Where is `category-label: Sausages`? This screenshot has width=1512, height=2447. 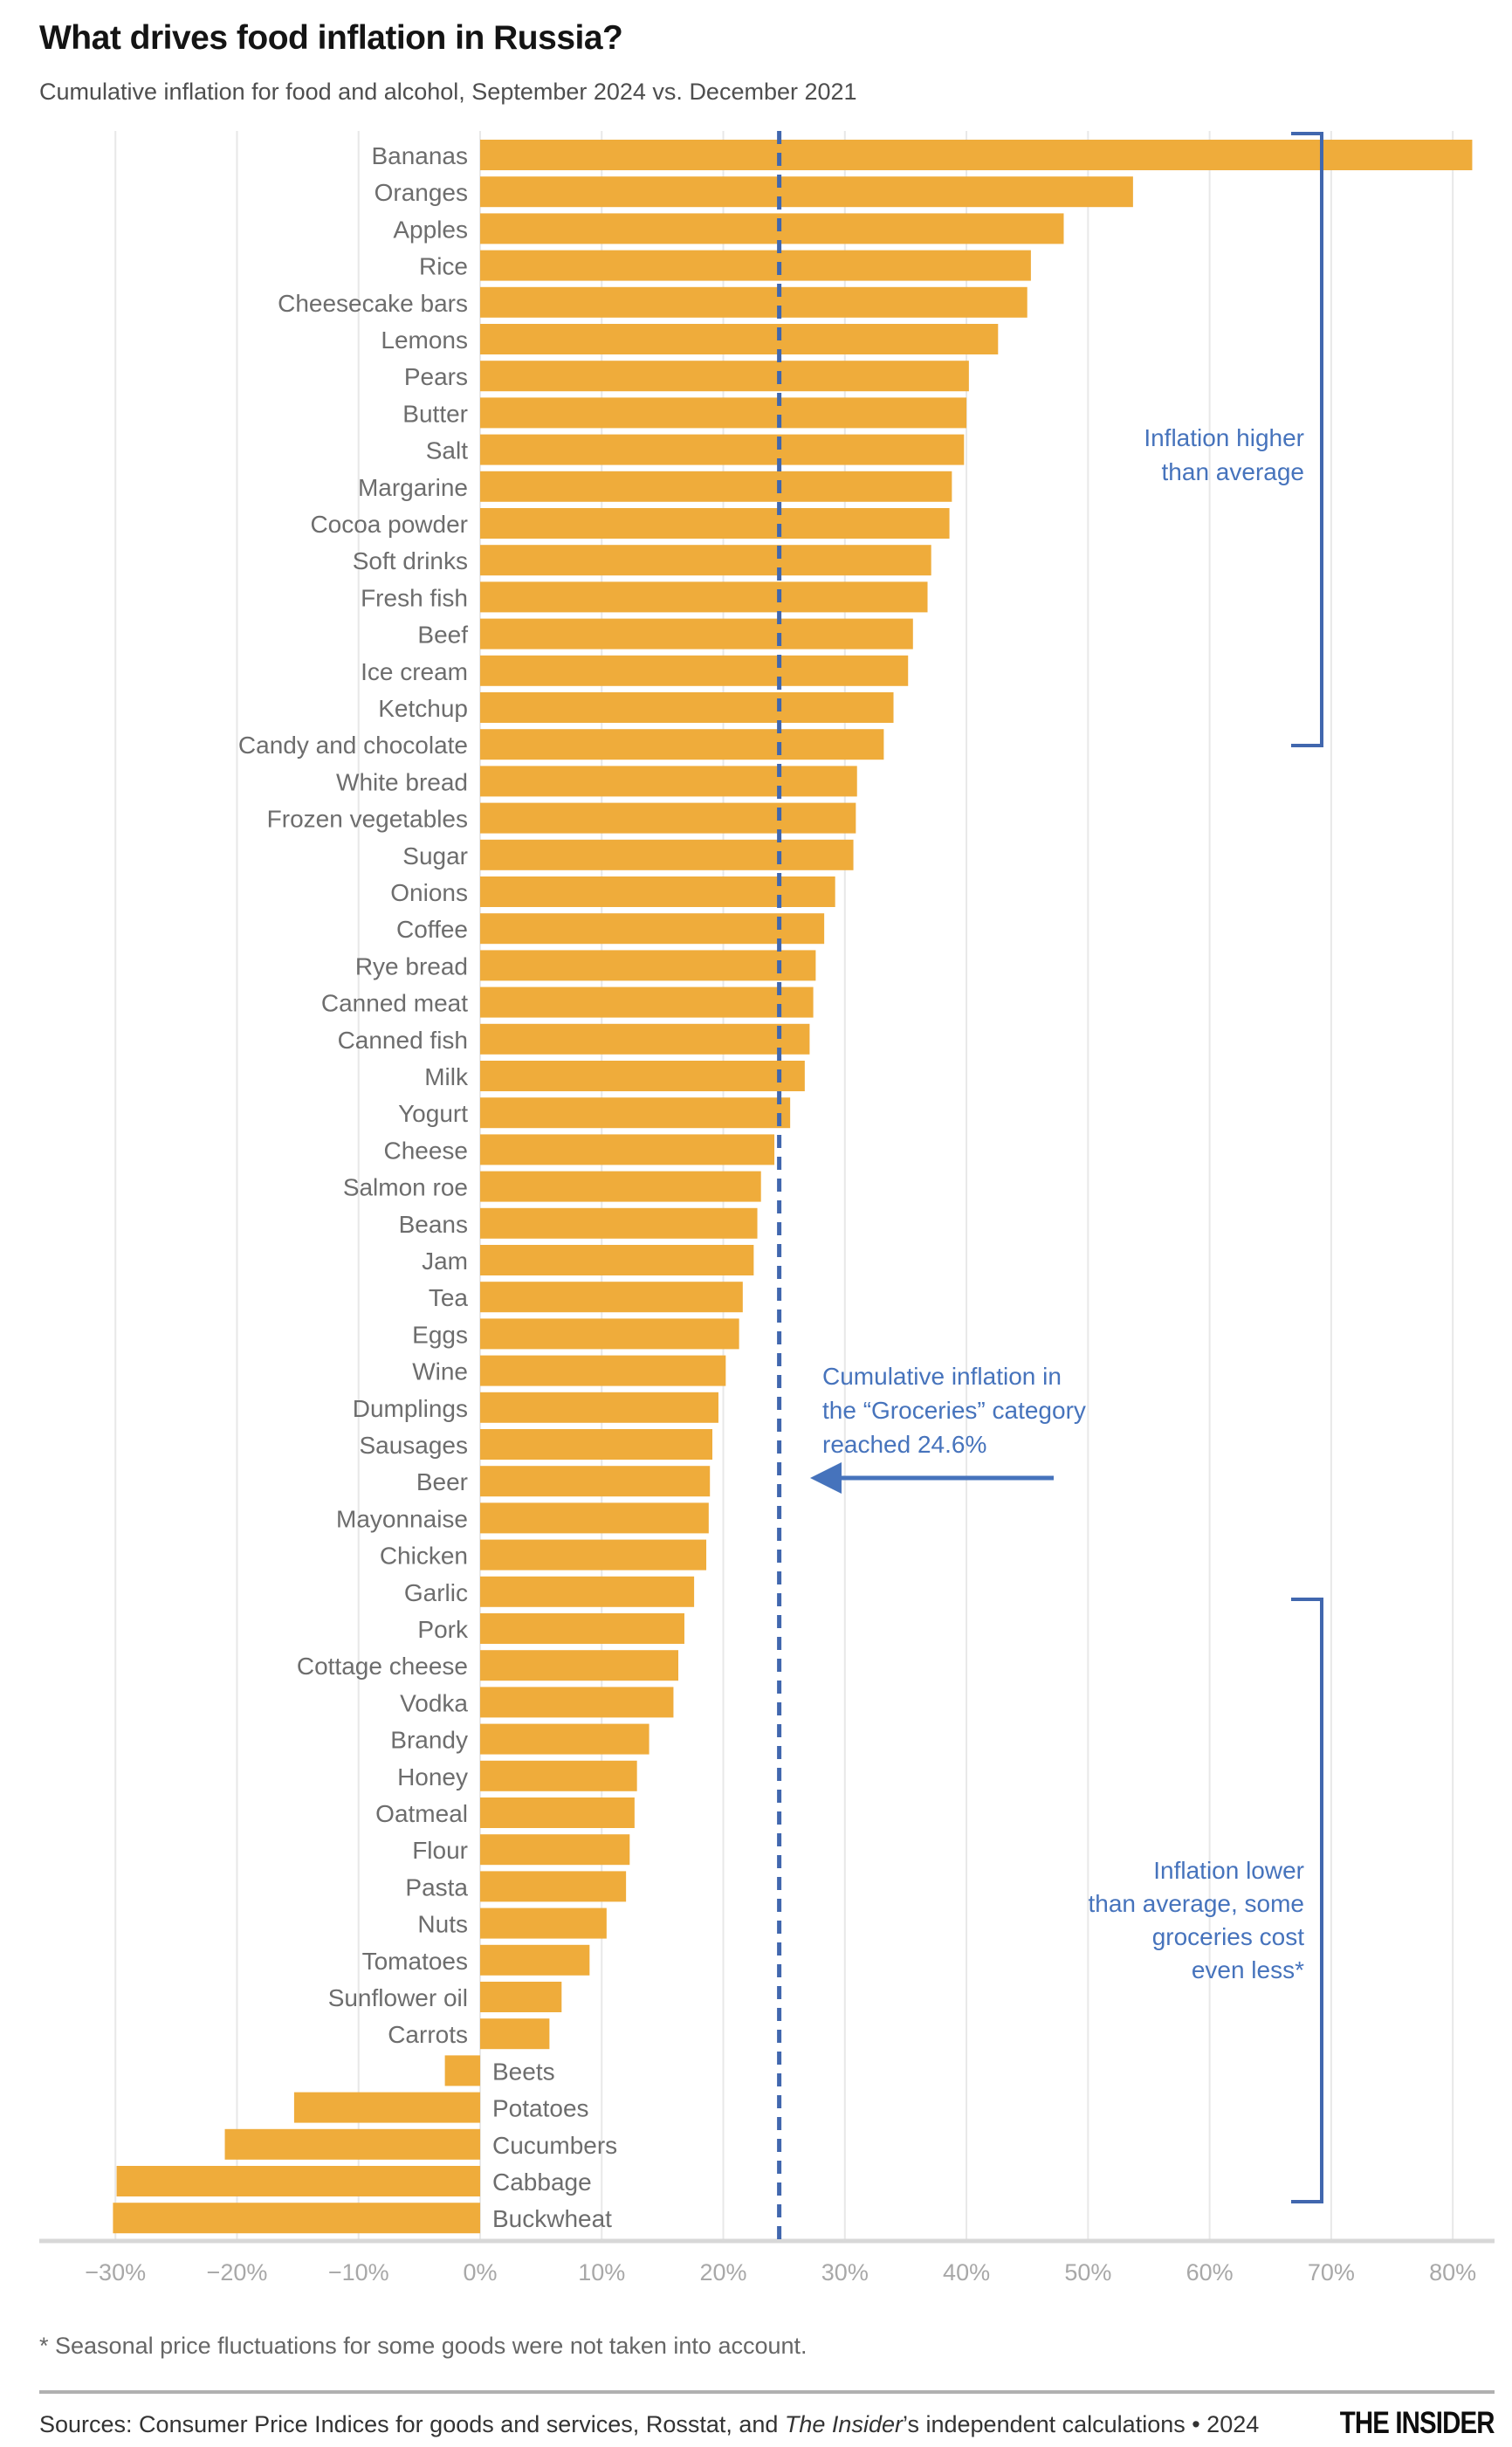
category-label: Sausages is located at coordinates (414, 1445).